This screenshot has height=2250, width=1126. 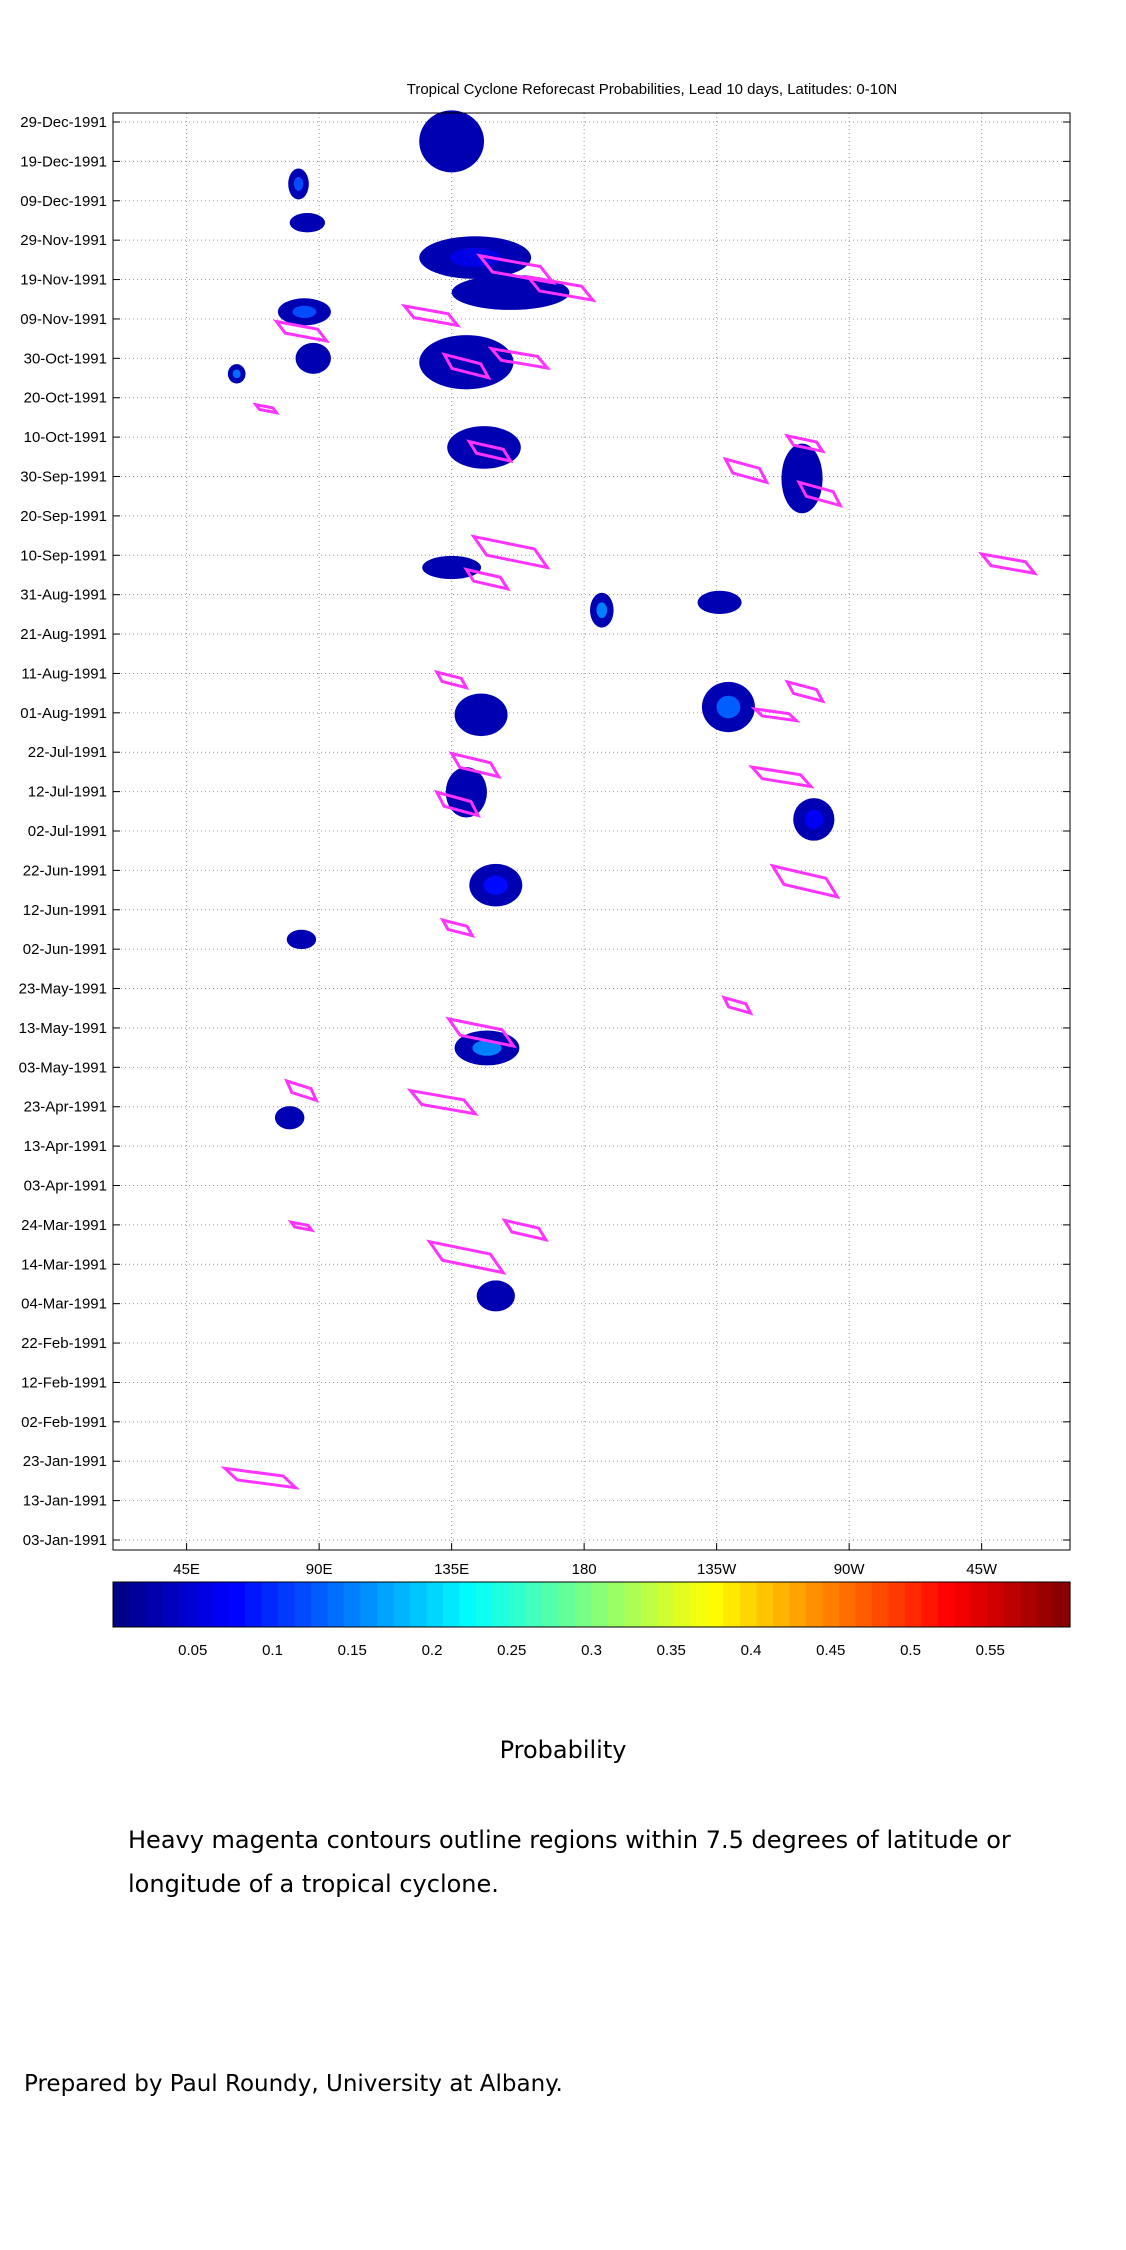 What do you see at coordinates (63, 989) in the screenshot?
I see `y-tick-label: 23-May-1991` at bounding box center [63, 989].